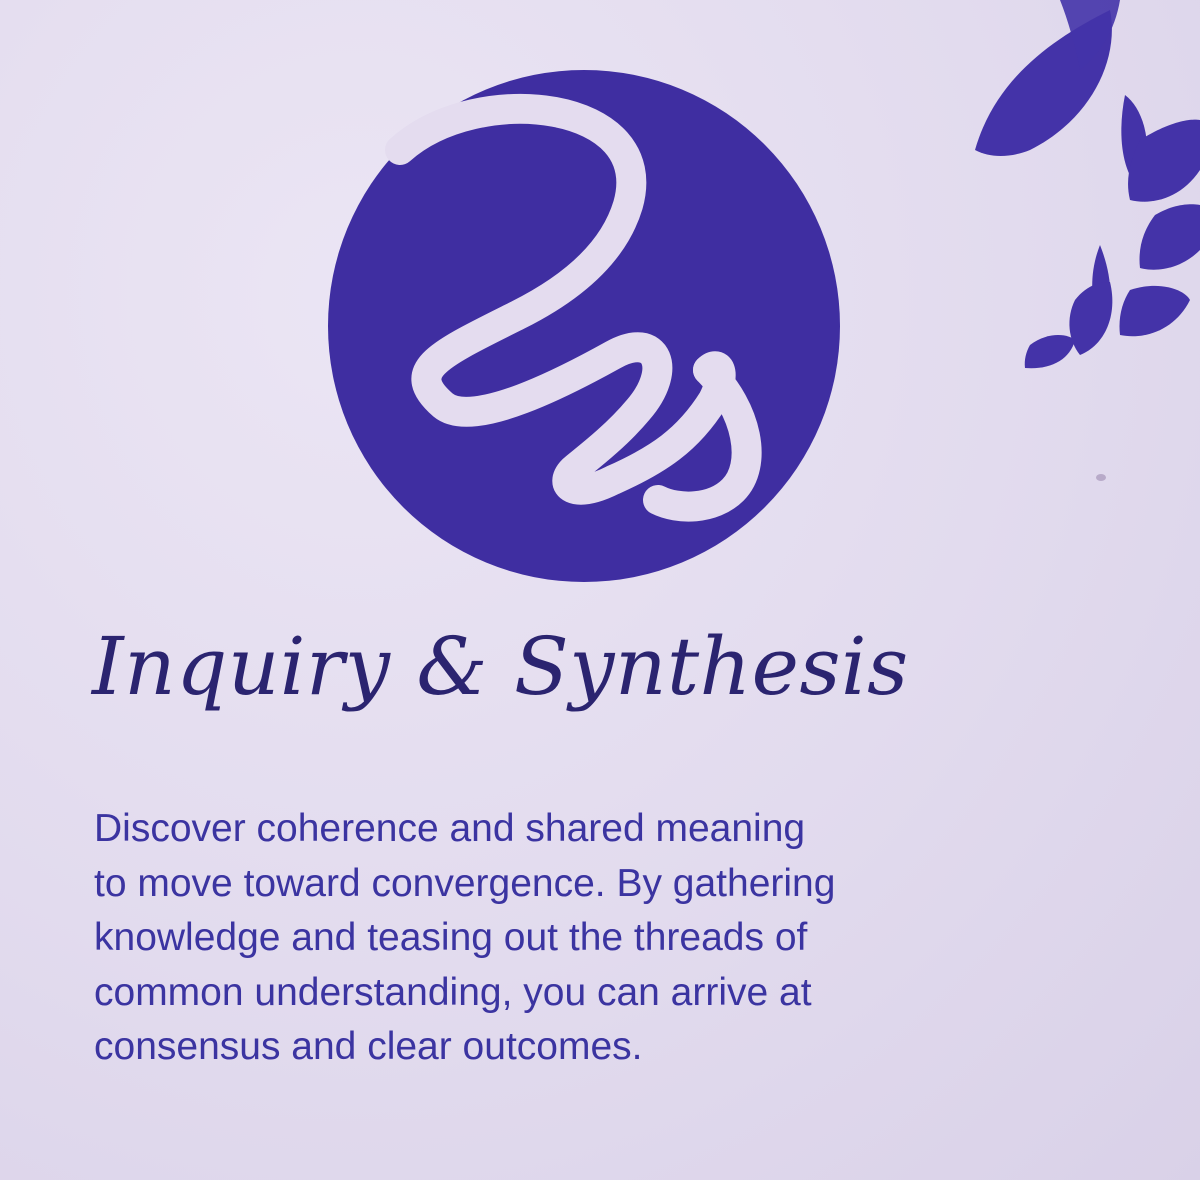 The image size is (1200, 1180). Describe the element at coordinates (1087, 184) in the screenshot. I see `leaf-sprig-icon` at that location.